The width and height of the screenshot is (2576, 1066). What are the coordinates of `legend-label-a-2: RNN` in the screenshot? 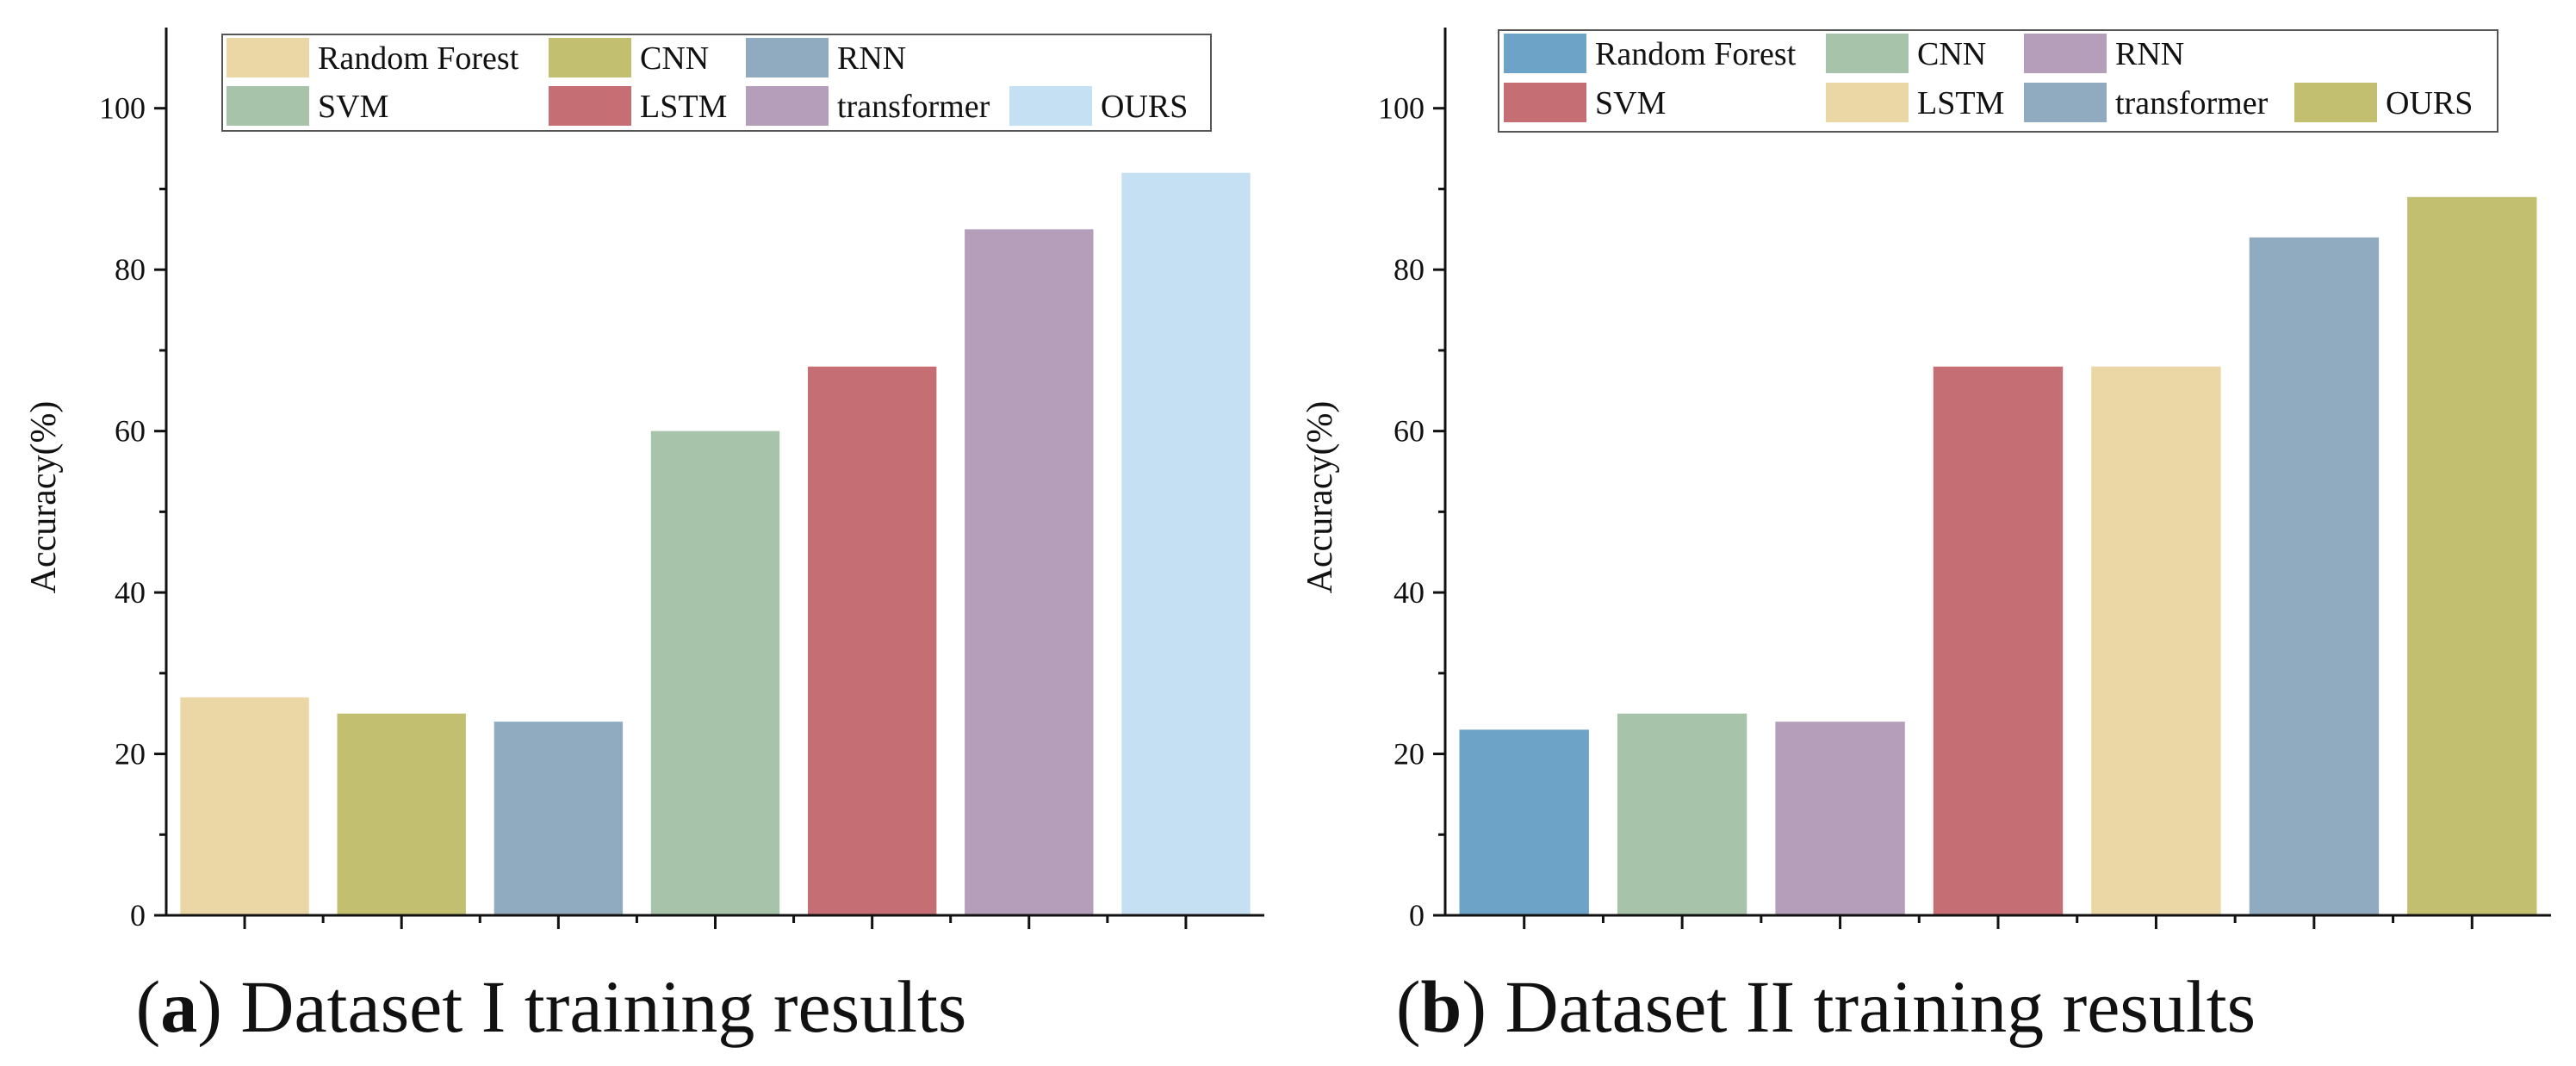 It's located at (871, 59).